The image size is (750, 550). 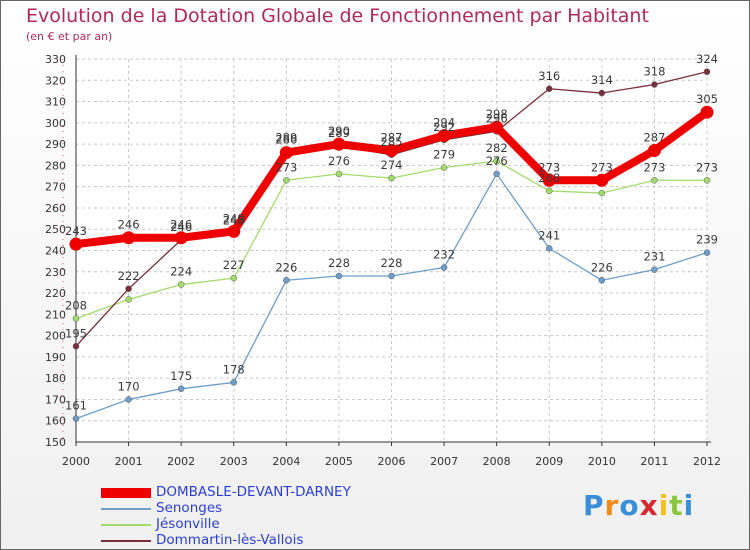 I want to click on x-tick-label: 2011, so click(x=654, y=461).